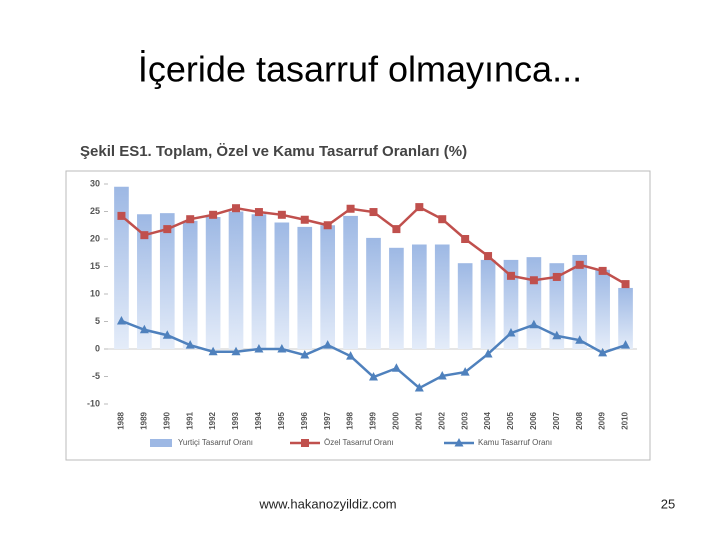 The height and width of the screenshot is (540, 720). Describe the element at coordinates (215, 442) in the screenshot. I see `legend-label: Yurtiçi Tasarruf Oranı` at that location.